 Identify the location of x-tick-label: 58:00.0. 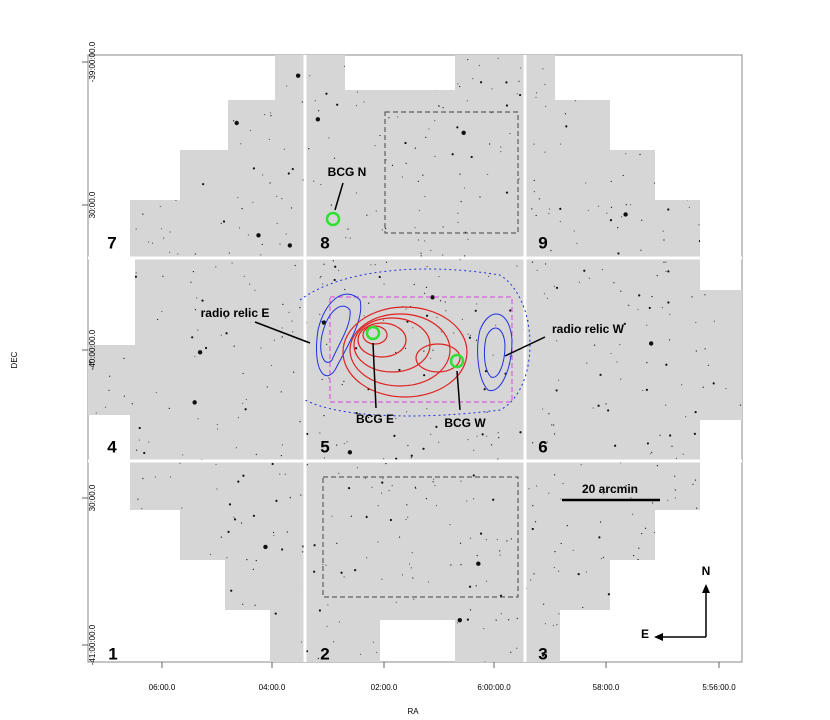
(606, 687).